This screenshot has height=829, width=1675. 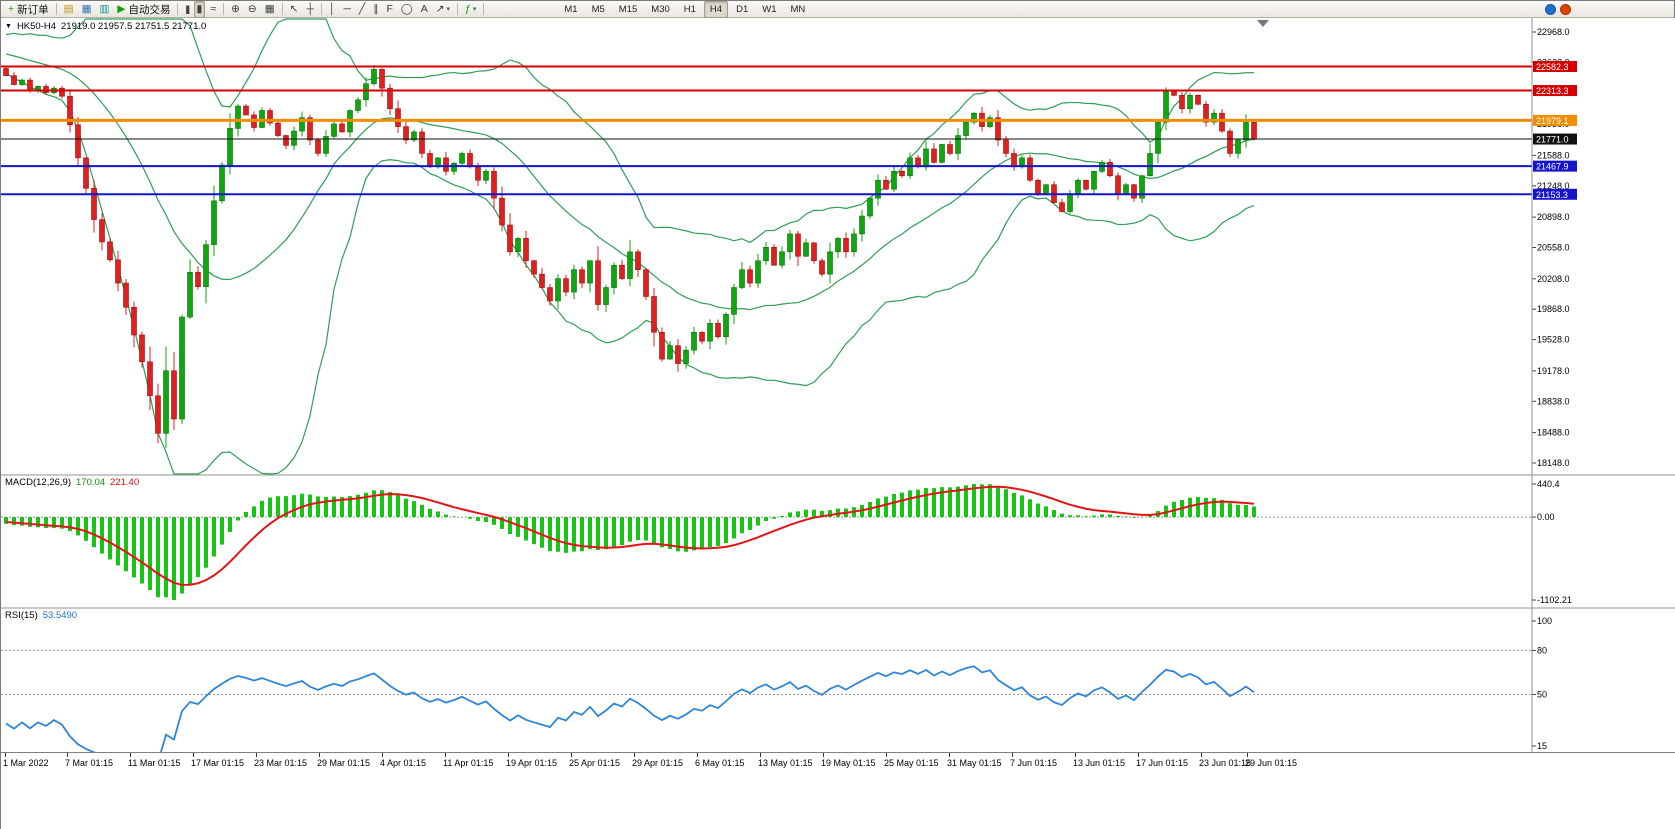 I want to click on candlestick-chart-button: ▮, so click(x=199, y=9).